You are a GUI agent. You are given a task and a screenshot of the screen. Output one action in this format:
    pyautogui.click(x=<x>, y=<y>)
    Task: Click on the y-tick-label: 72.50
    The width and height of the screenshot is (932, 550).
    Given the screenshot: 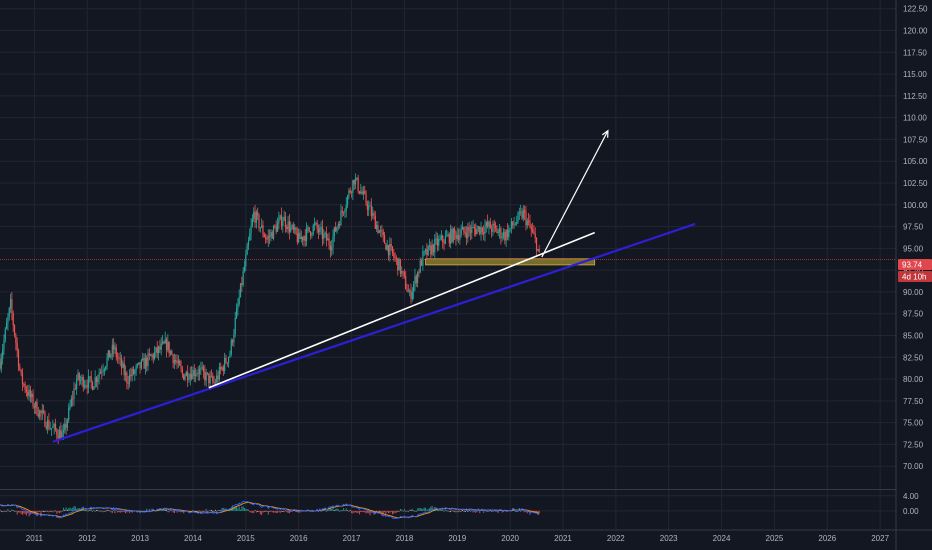 What is the action you would take?
    pyautogui.click(x=913, y=444)
    